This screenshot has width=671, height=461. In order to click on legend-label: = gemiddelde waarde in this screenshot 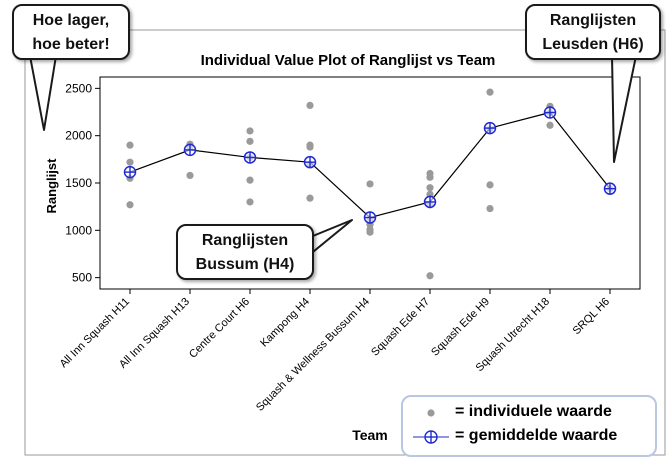, I will do `click(536, 435)`.